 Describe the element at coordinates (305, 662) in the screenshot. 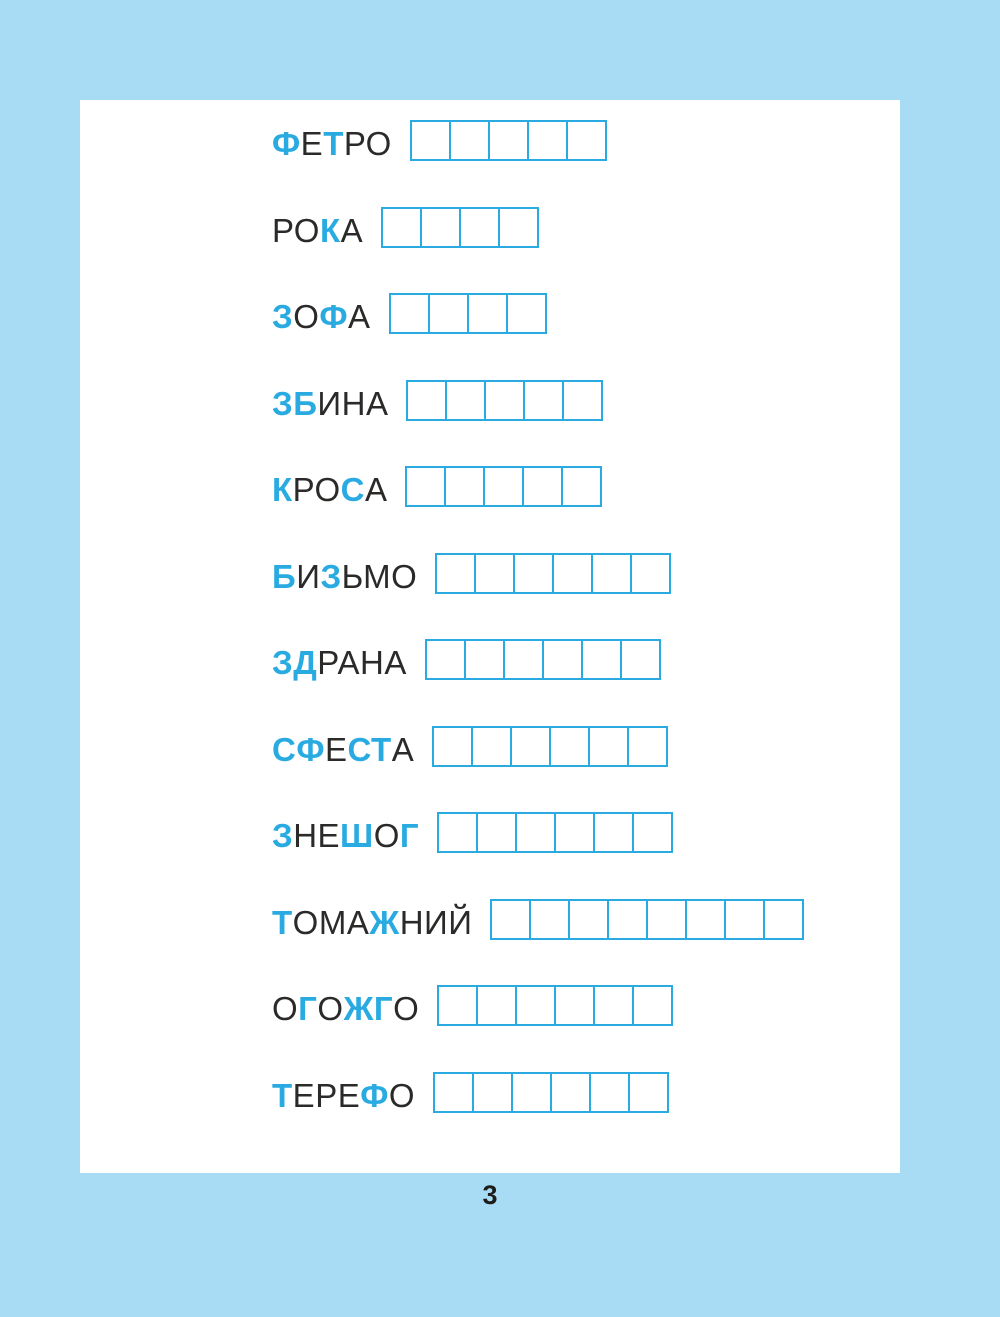

I see `highlighted-letter: Д` at that location.